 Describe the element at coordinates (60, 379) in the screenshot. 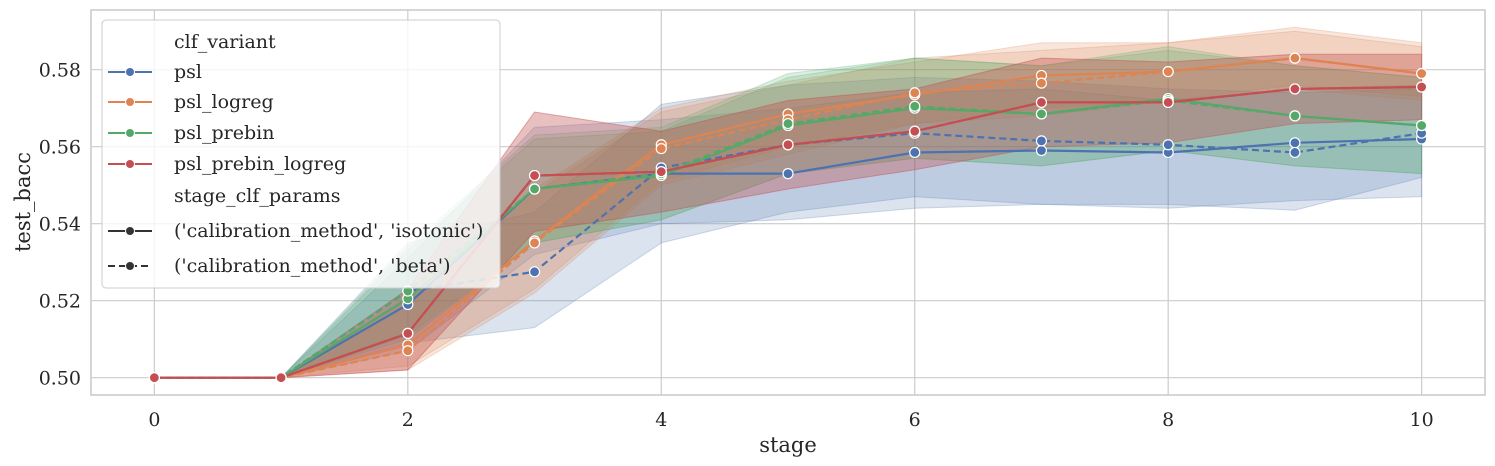

I see `y-tick-label: 0.50` at that location.